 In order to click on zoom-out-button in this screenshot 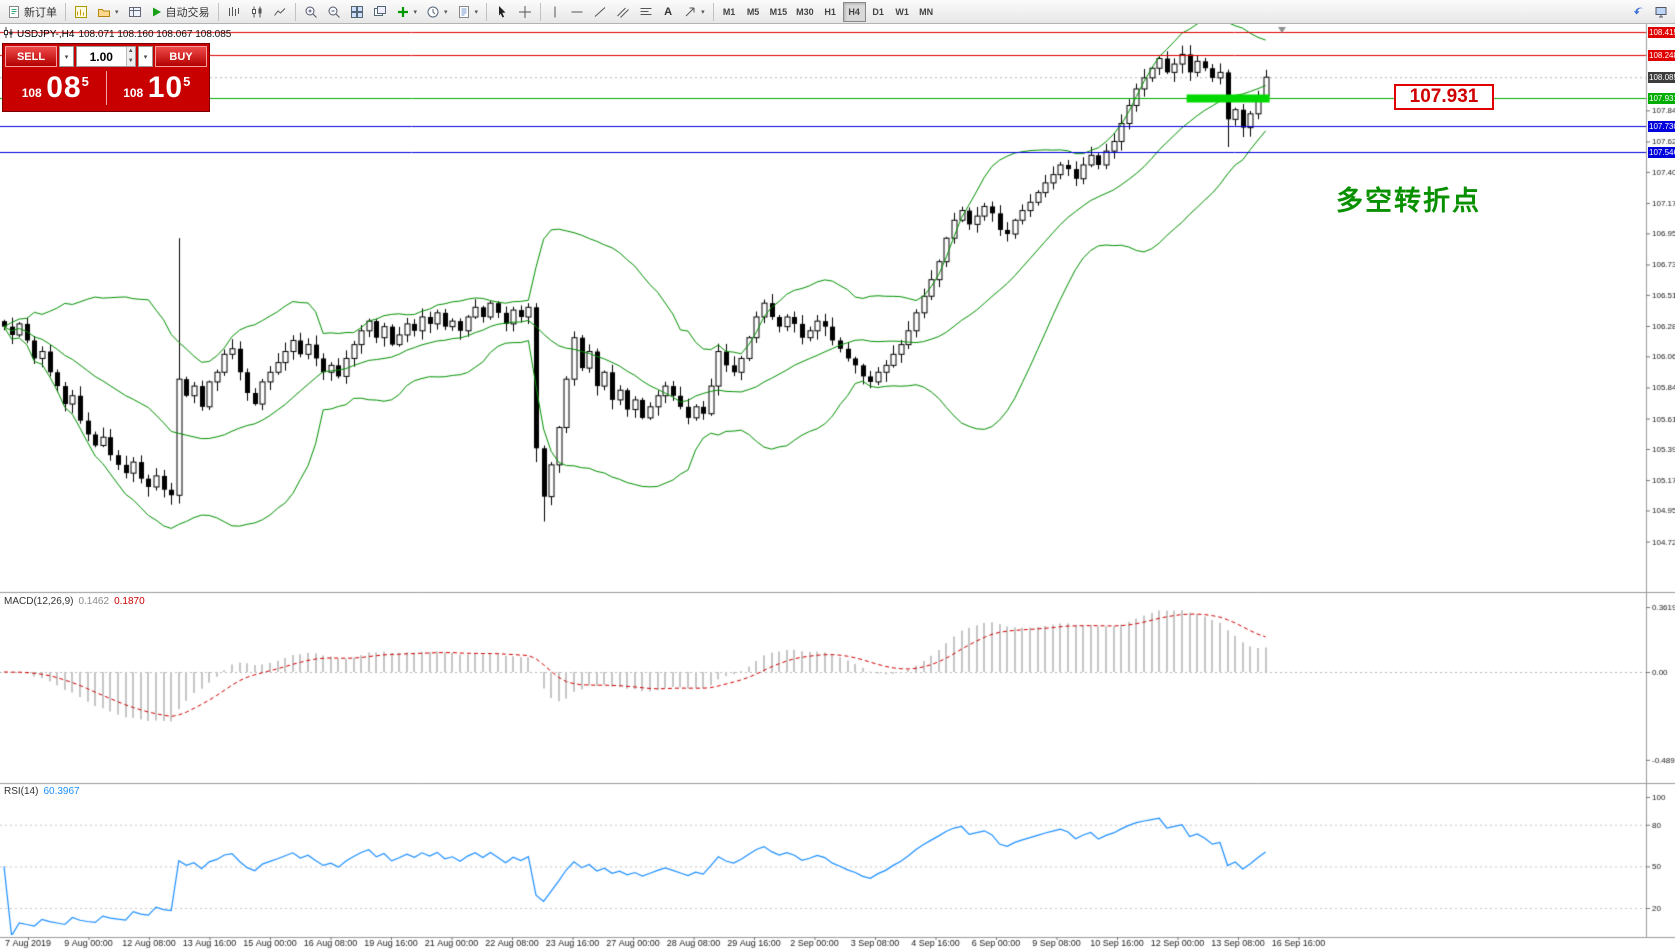, I will do `click(334, 12)`.